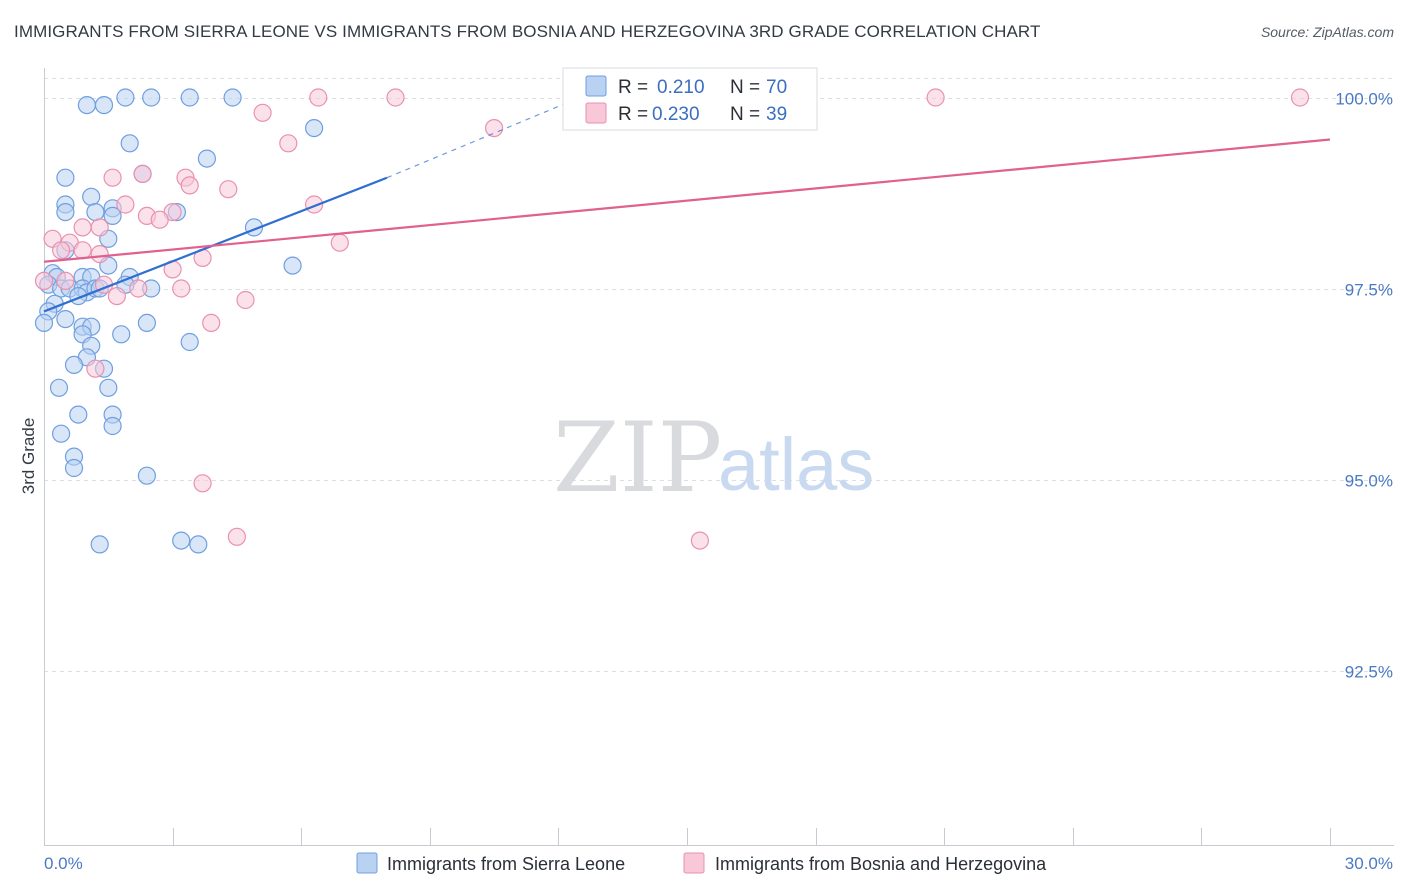  What do you see at coordinates (637, 458) in the screenshot?
I see `watermark-zip: ZIP` at bounding box center [637, 458].